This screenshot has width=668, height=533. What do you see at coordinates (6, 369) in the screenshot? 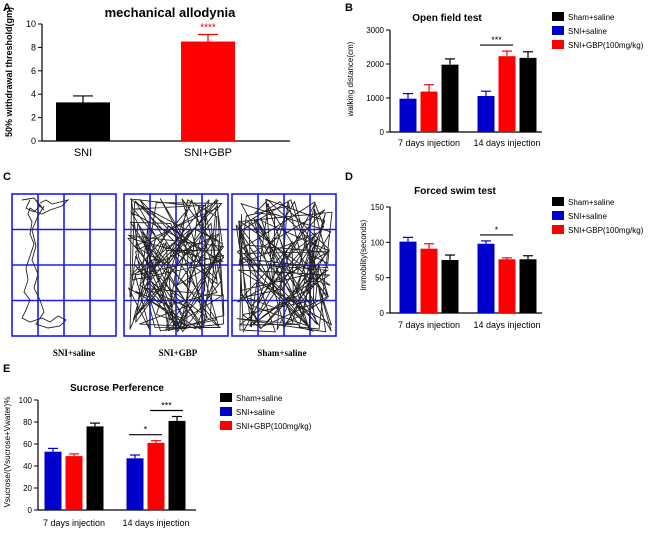
I see `panel-label-e: E` at bounding box center [6, 369].